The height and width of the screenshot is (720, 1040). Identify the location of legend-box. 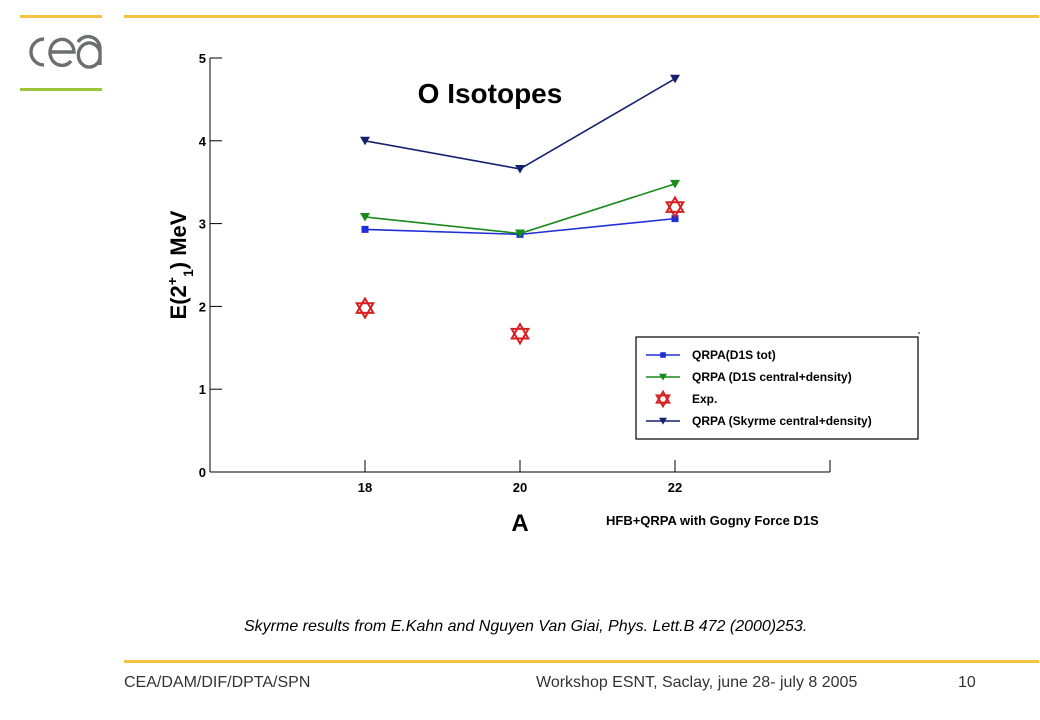
(777, 388).